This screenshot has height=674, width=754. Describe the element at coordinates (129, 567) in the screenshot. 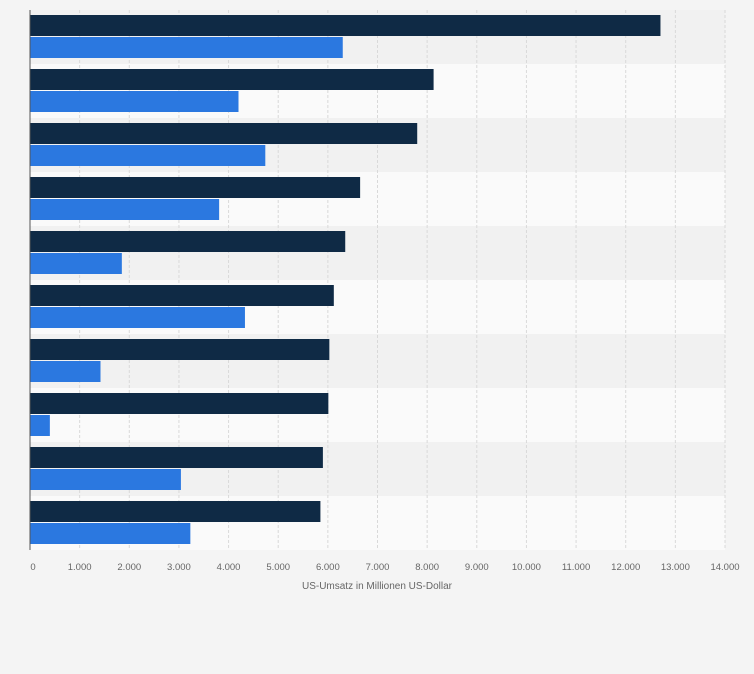

I see `x-tick-label: 2.000` at that location.